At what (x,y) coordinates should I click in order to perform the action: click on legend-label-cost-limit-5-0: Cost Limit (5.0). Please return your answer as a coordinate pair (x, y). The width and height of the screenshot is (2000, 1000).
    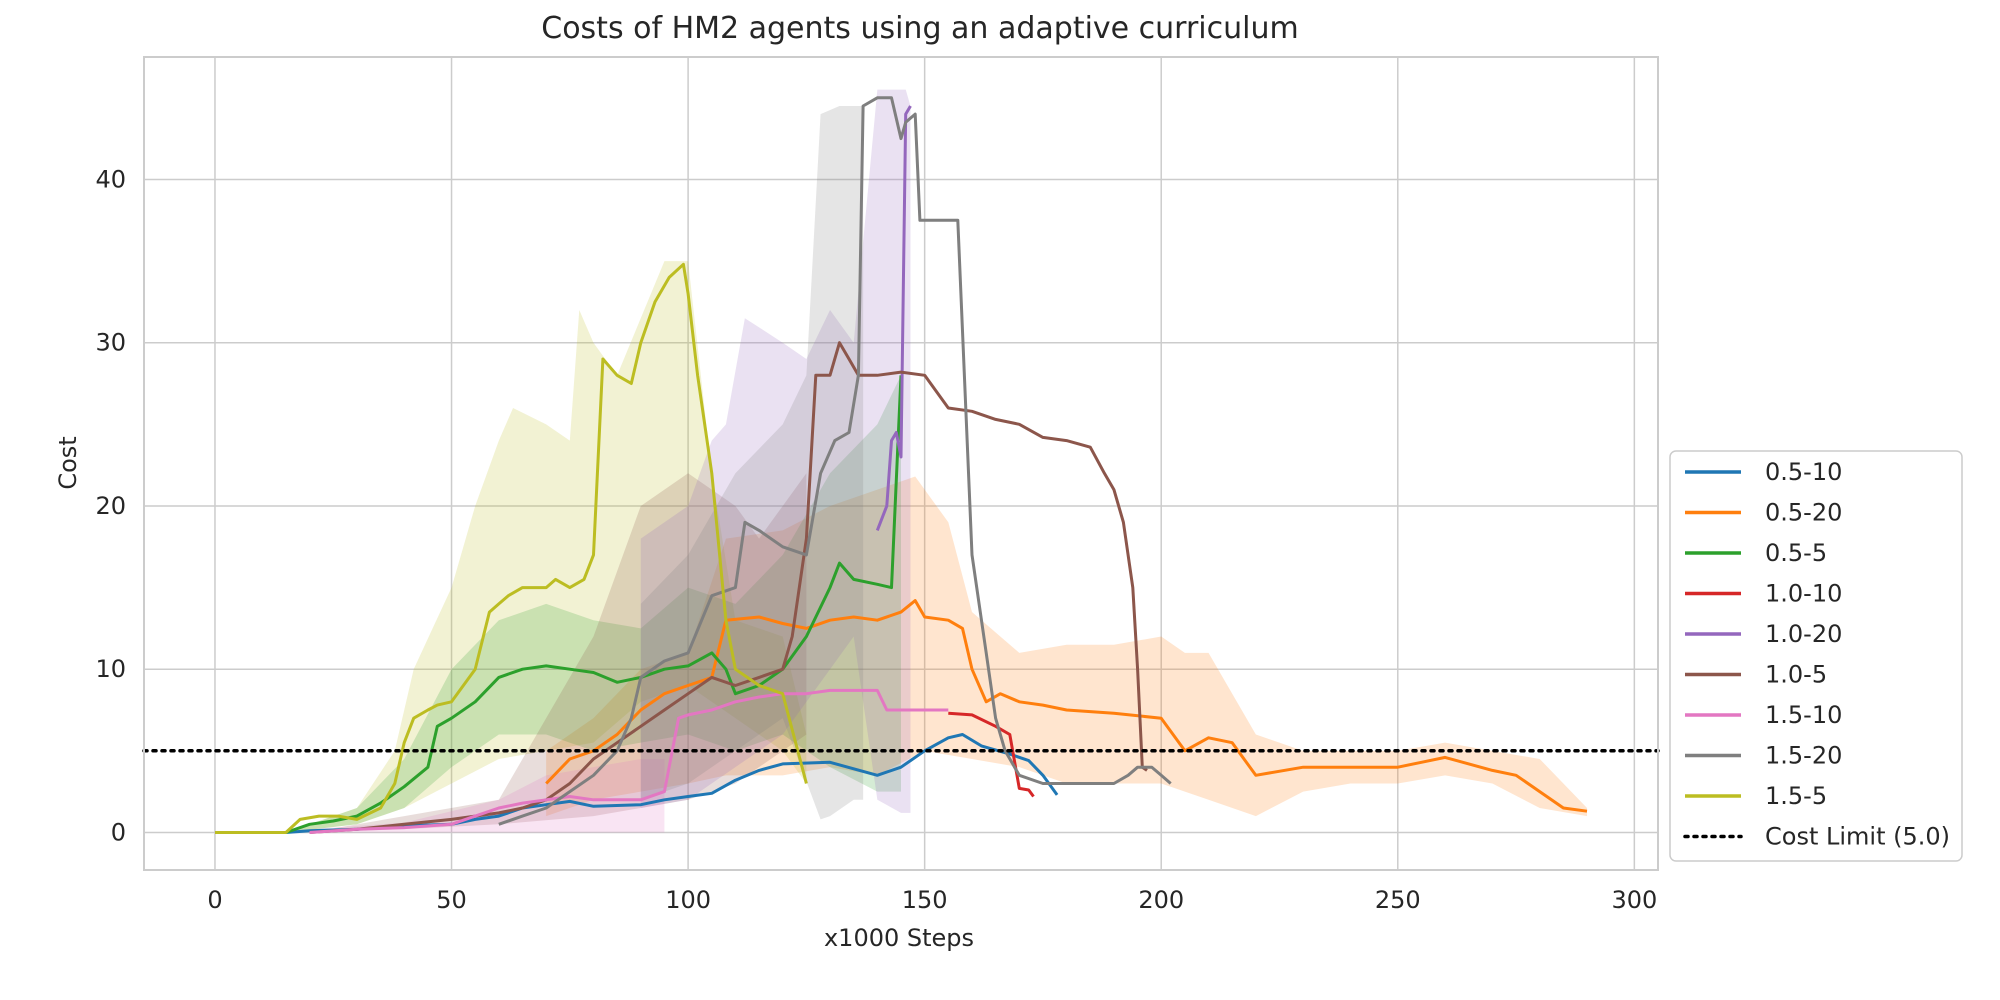
    Looking at the image, I should click on (1857, 837).